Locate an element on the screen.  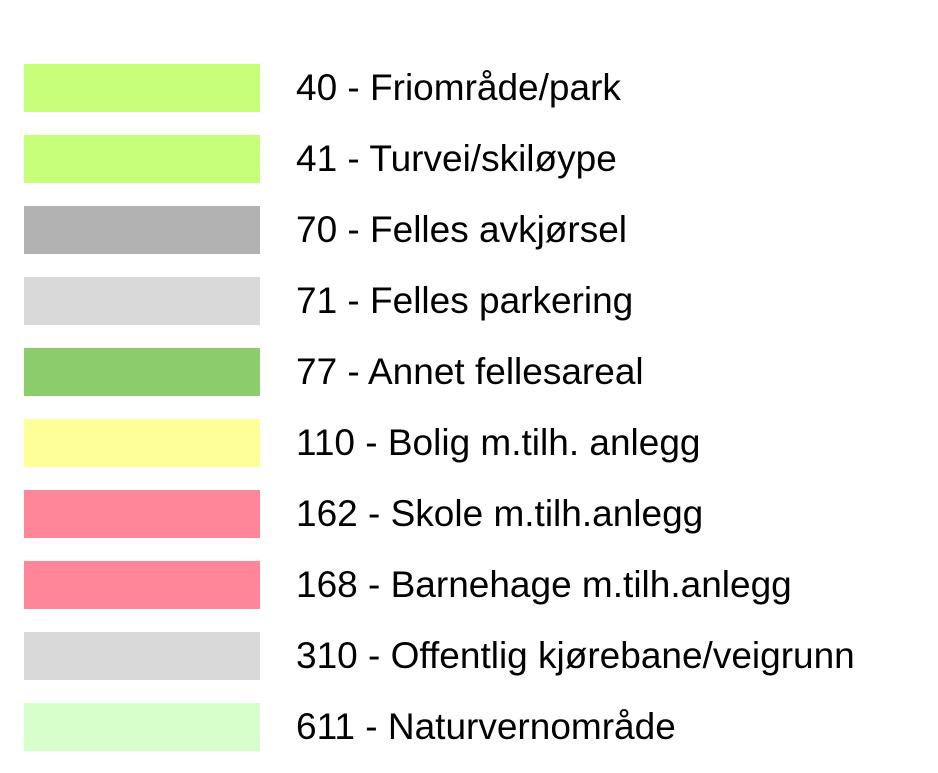
legend-item-310: 310 - Offentlig kjørebane/veigrunn is located at coordinates (469, 656).